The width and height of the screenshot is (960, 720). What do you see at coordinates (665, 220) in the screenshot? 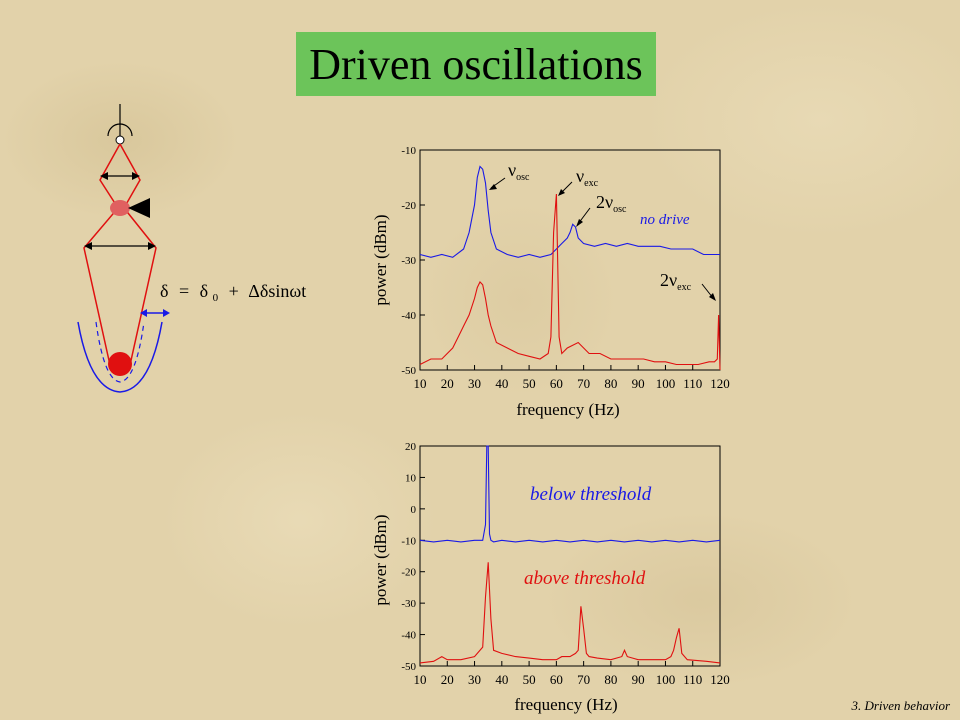
I see `annotation-no-drive: no drive` at bounding box center [665, 220].